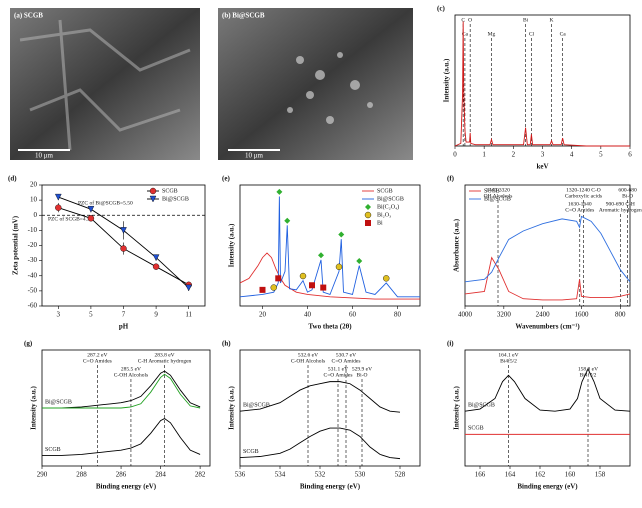  What do you see at coordinates (58, 402) in the screenshot?
I see `series-label: Bi@SCGB` at bounding box center [58, 402].